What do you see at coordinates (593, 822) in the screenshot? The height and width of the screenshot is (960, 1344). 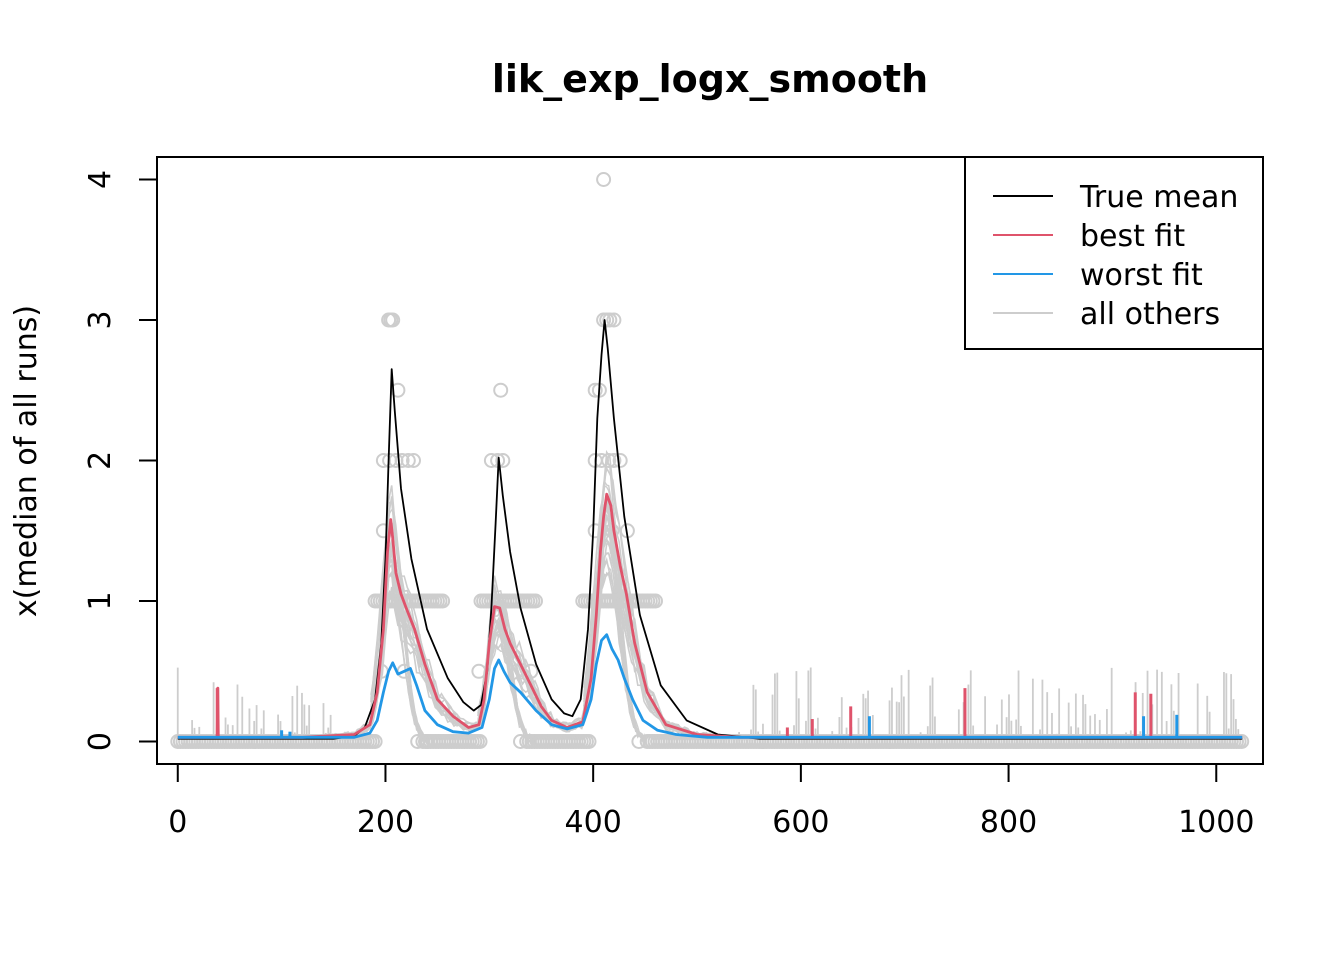 I see `x-tick-label: 400` at bounding box center [593, 822].